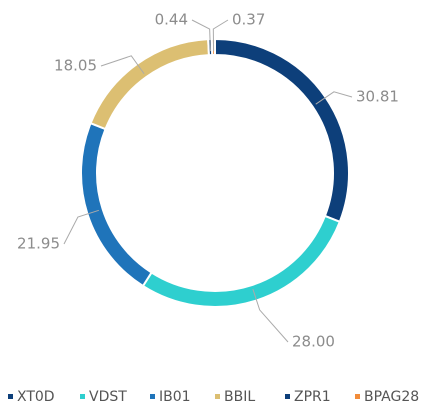  I want to click on legend-label: BBIL, so click(239, 396).